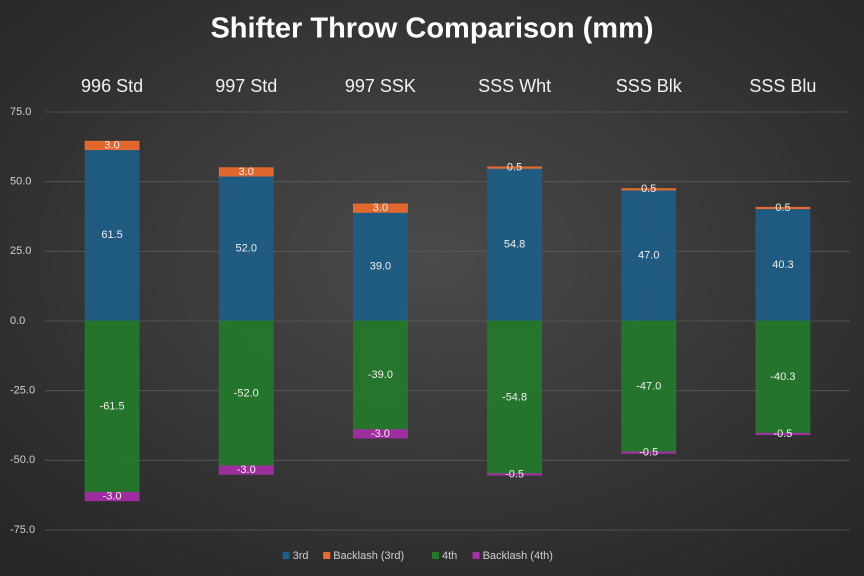 The width and height of the screenshot is (864, 576). I want to click on data-label: 47.0, so click(648, 255).